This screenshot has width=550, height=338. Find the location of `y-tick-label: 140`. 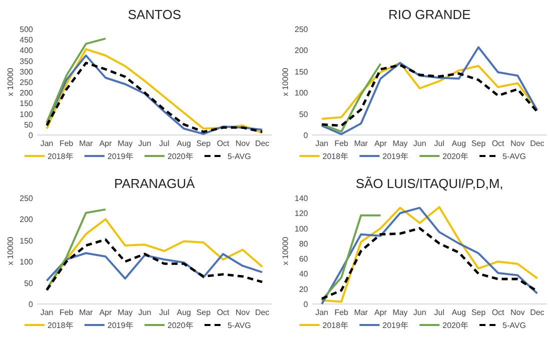

y-tick-label: 140 is located at coordinates (301, 198).